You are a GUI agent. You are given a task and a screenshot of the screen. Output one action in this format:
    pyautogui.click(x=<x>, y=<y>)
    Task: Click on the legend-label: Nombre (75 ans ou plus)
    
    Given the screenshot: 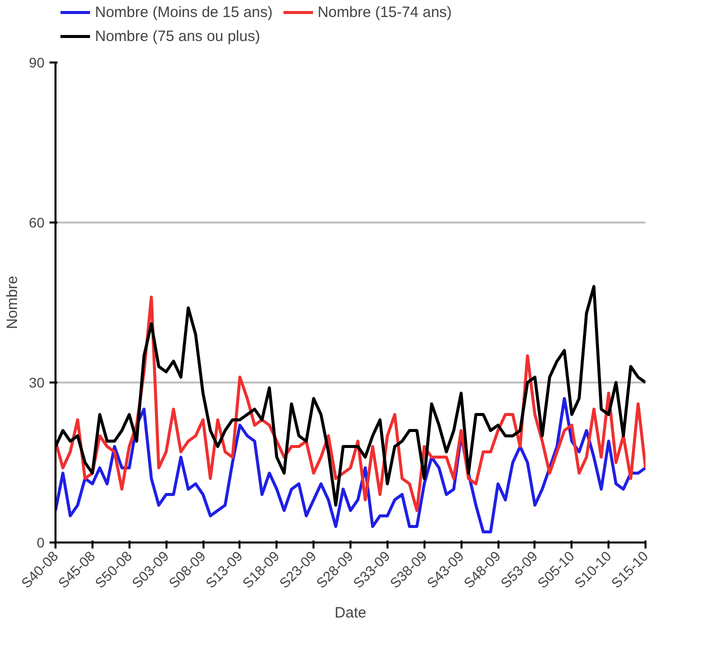 What is the action you would take?
    pyautogui.click(x=177, y=36)
    